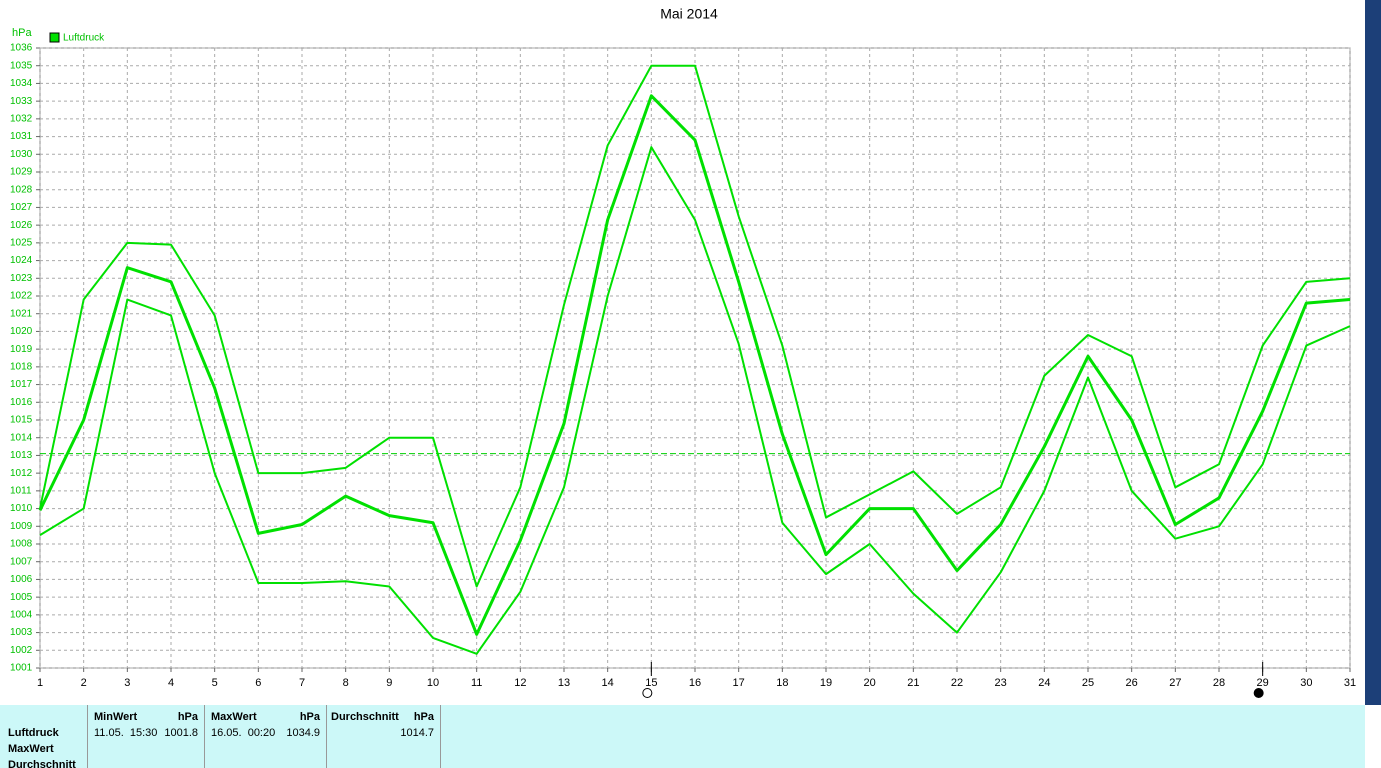 Image resolution: width=1381 pixels, height=768 pixels. I want to click on x-tick-label: 17, so click(739, 683).